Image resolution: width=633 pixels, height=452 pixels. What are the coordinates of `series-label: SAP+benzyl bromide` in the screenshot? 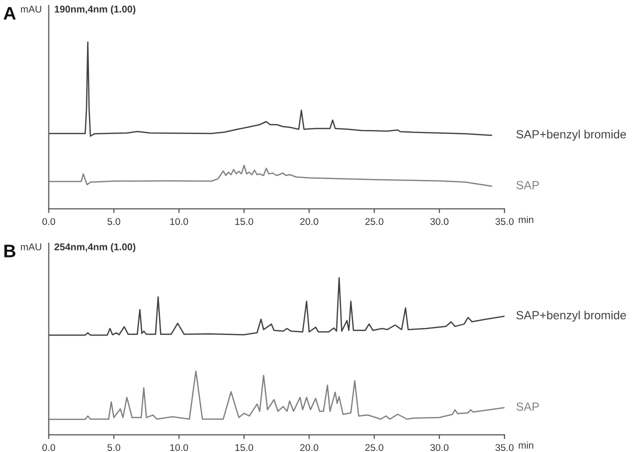 It's located at (571, 316).